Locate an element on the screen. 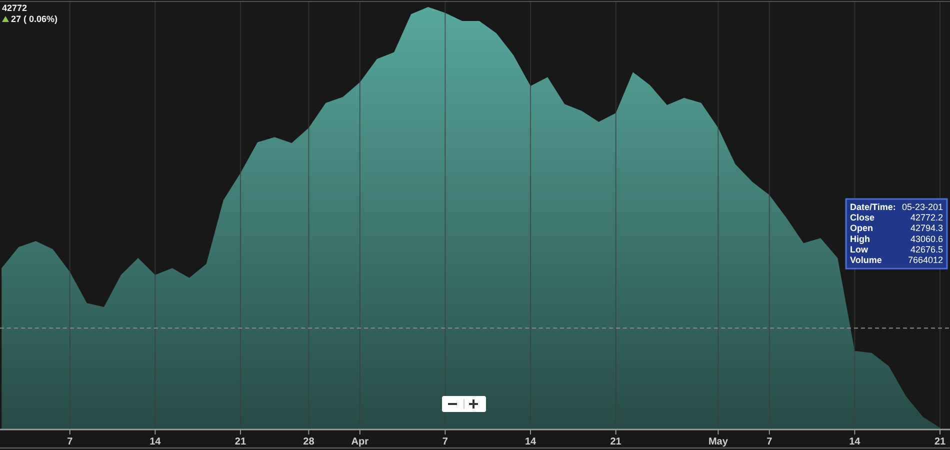 This screenshot has width=950, height=450. x-tick-label: 28 is located at coordinates (309, 442).